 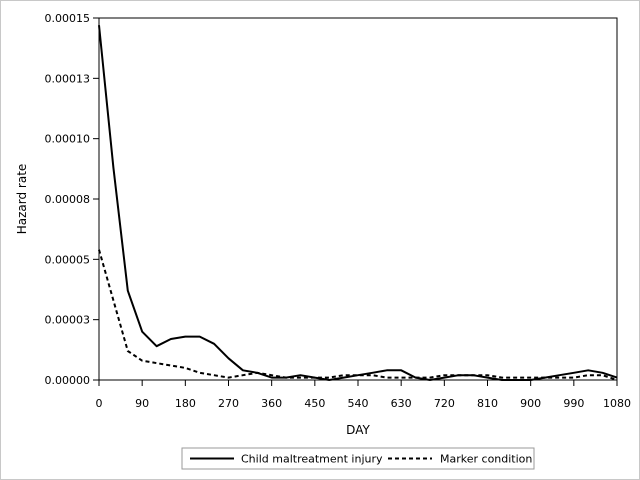 I want to click on x-tick-label: 270, so click(x=228, y=403).